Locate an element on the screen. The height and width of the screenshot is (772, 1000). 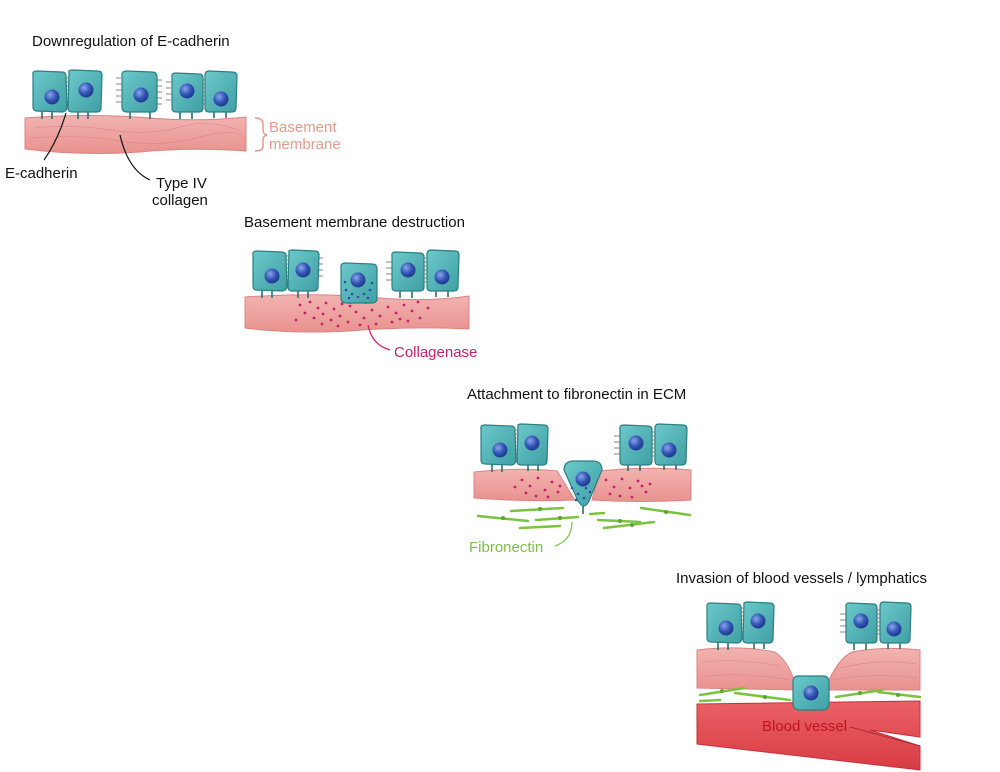
panel-4: Invasion of blood vessels / lymphatics is located at coordinates (801, 670).